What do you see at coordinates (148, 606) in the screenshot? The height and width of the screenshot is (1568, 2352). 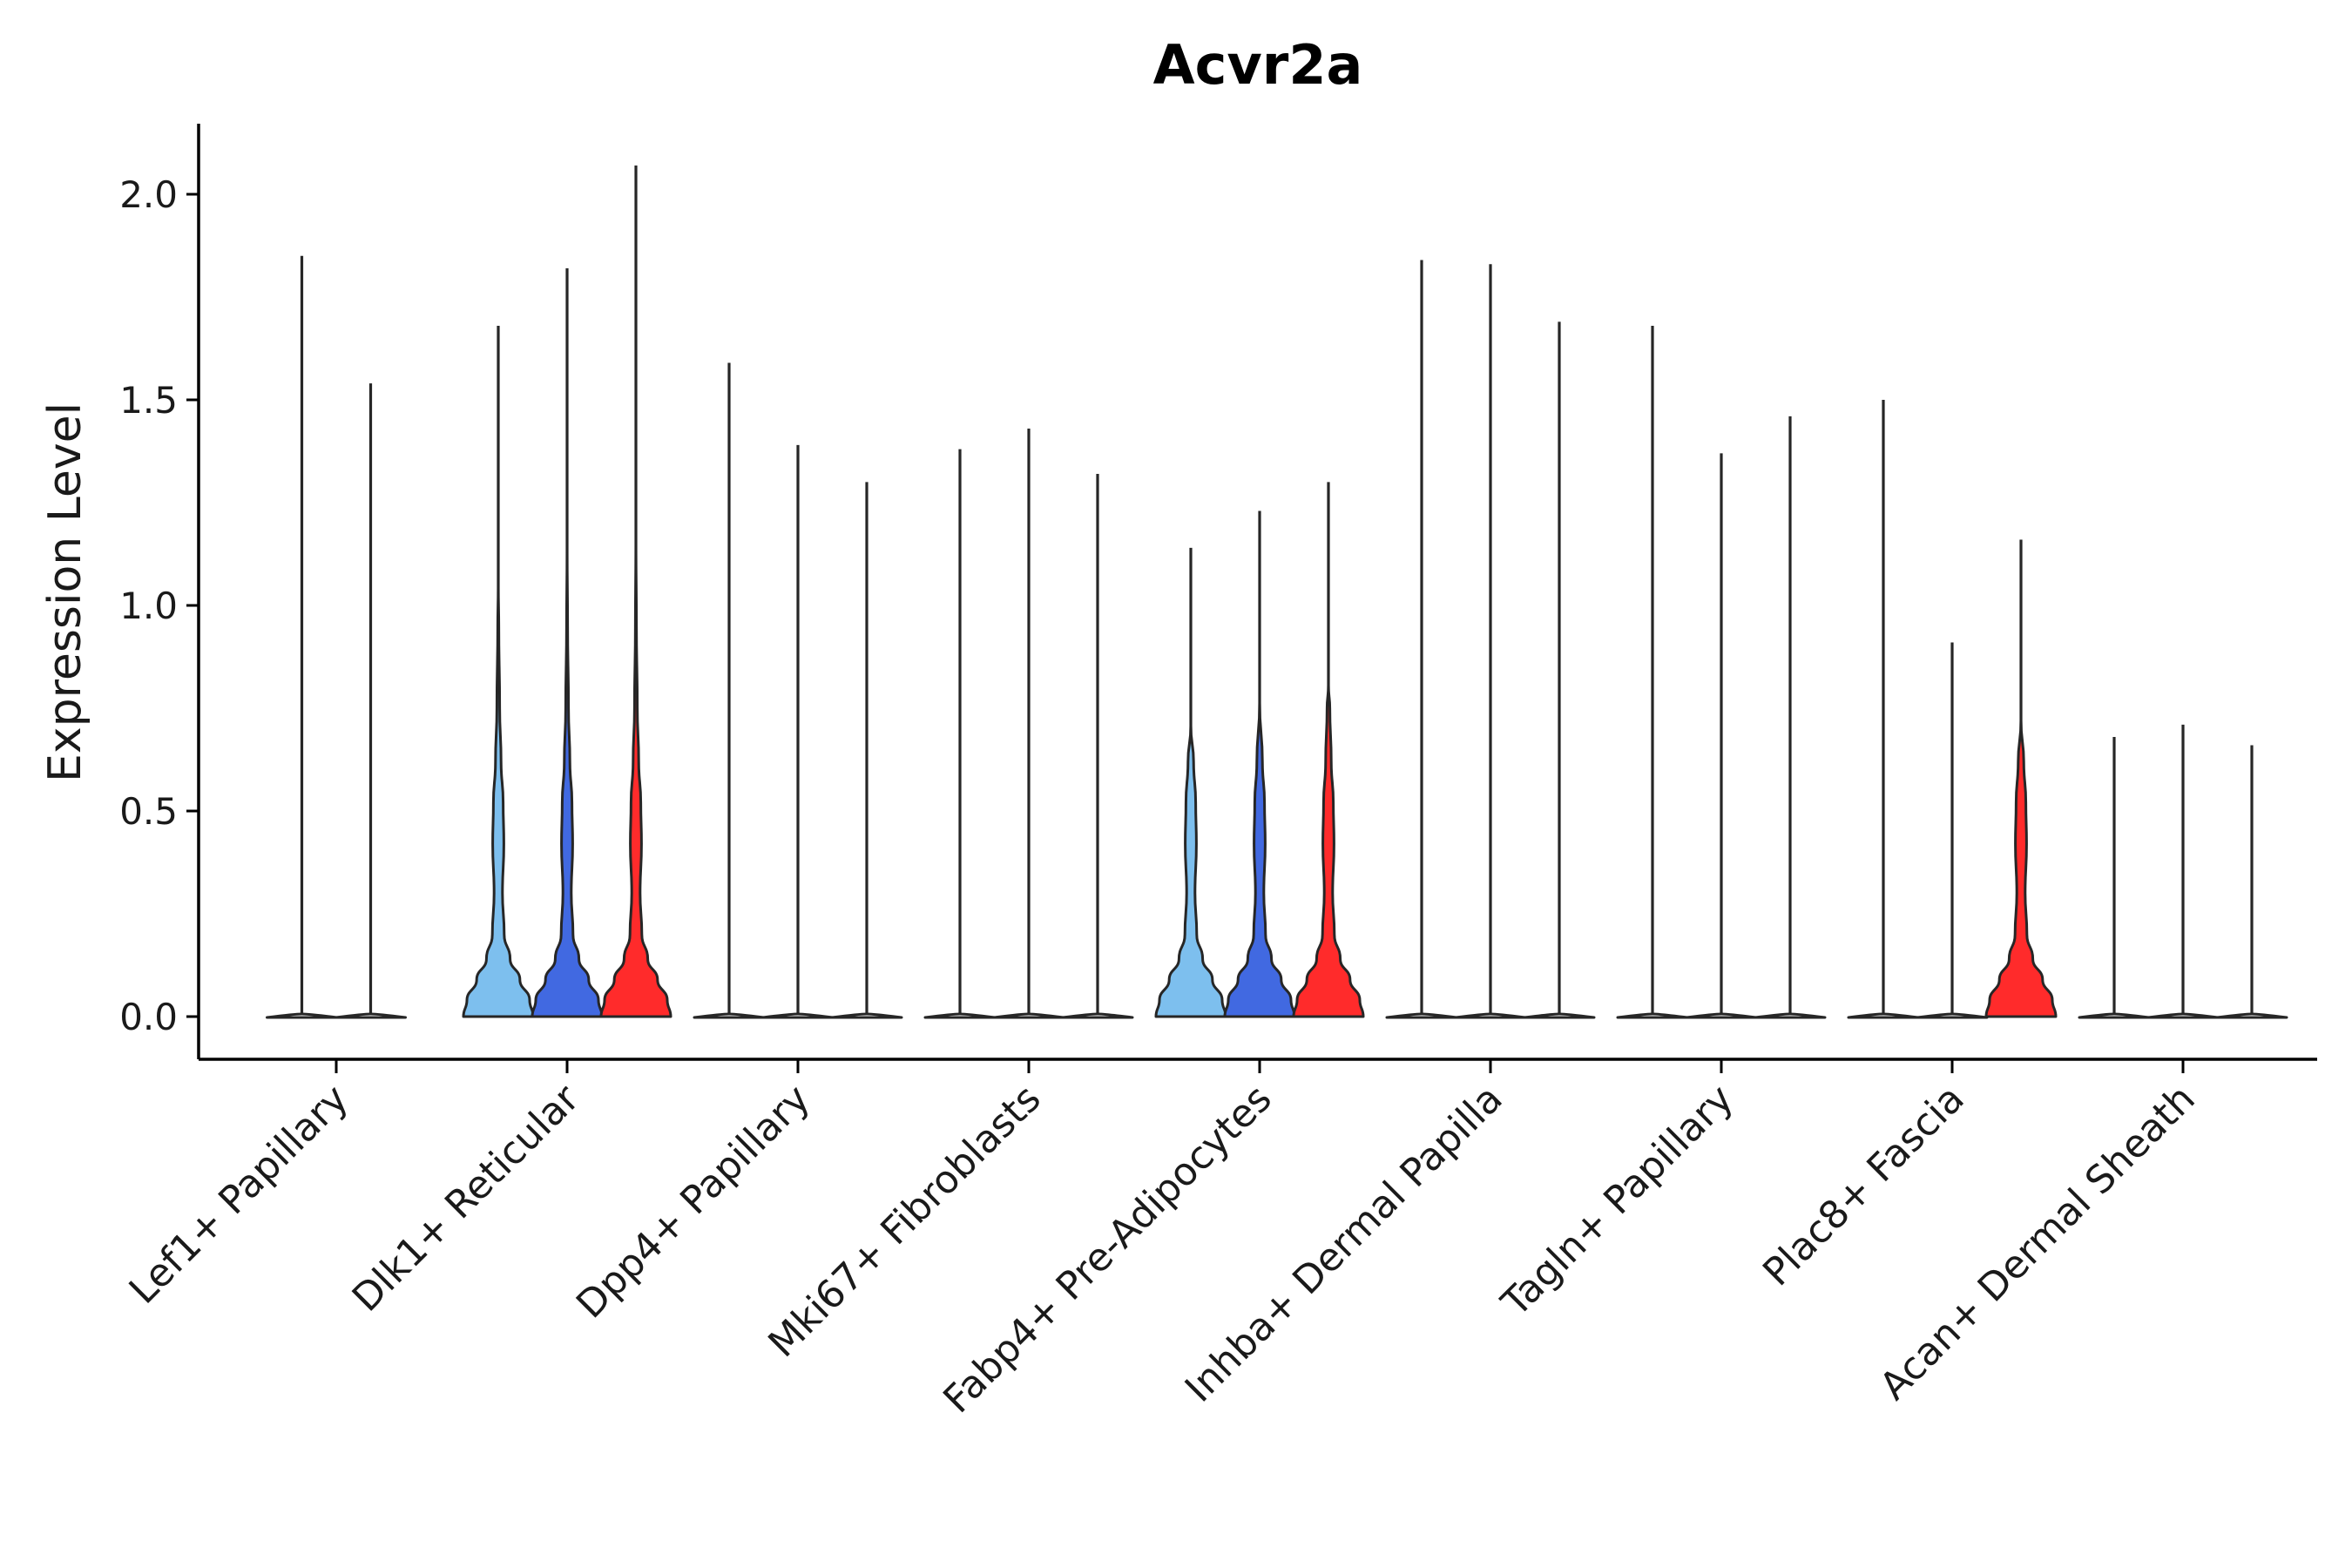 I see `y-tick-label: 1.0` at bounding box center [148, 606].